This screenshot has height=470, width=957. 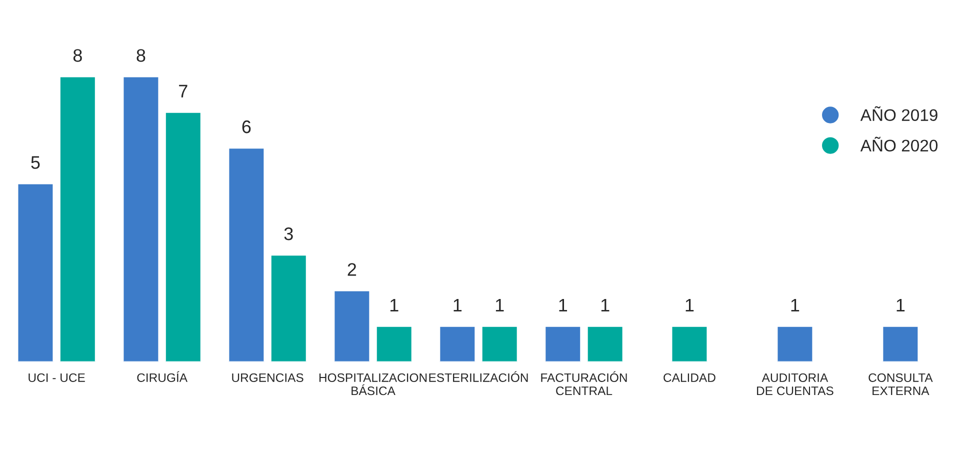 What do you see at coordinates (373, 384) in the screenshot?
I see `x-tick-label: HOSPITALIZACION BÁSICA` at bounding box center [373, 384].